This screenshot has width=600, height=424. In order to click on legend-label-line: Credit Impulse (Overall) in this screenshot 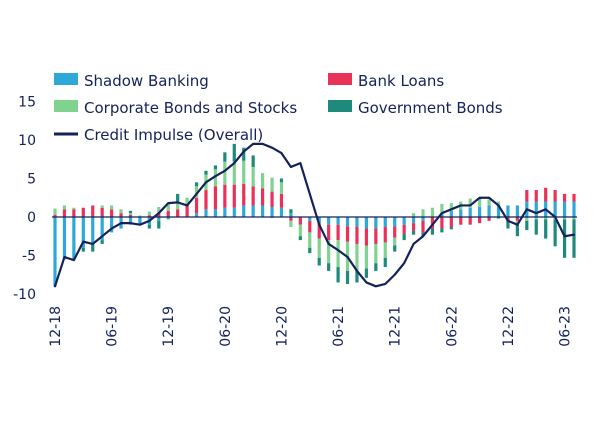, I will do `click(173, 135)`.